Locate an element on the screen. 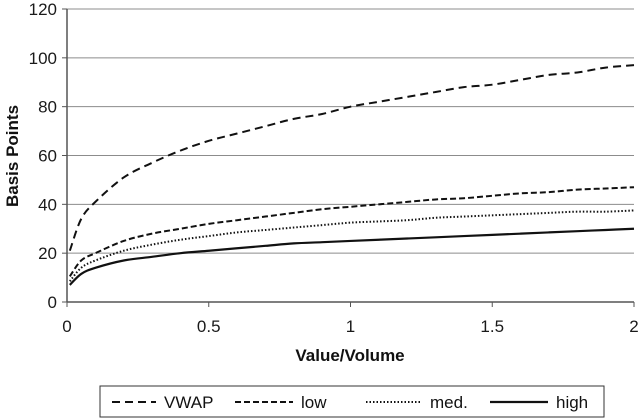  x-tick-label: 0.5 is located at coordinates (209, 326).